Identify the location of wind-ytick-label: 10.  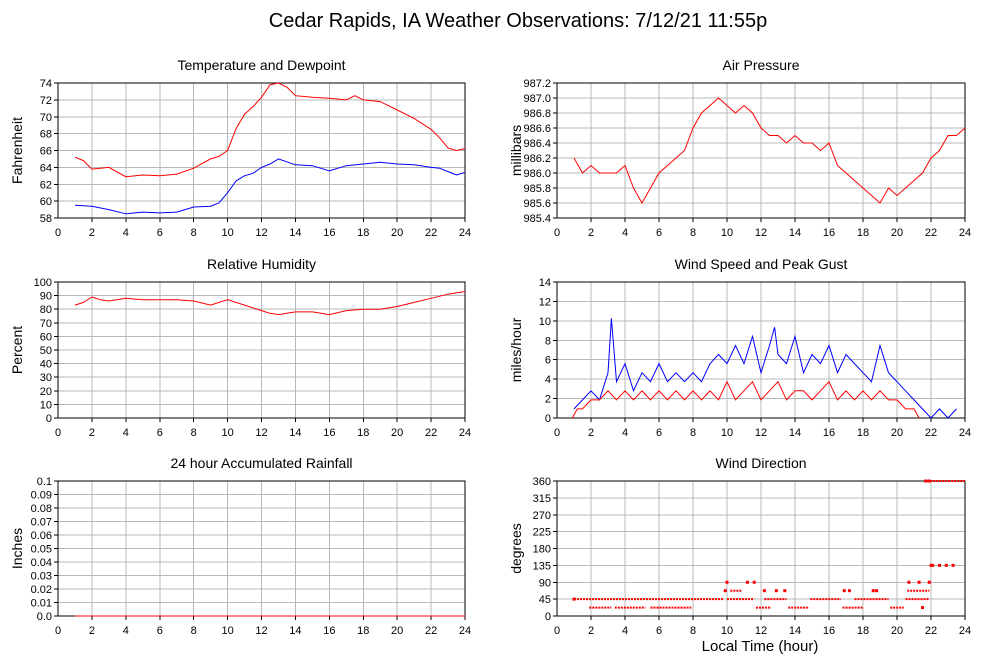
(545, 322).